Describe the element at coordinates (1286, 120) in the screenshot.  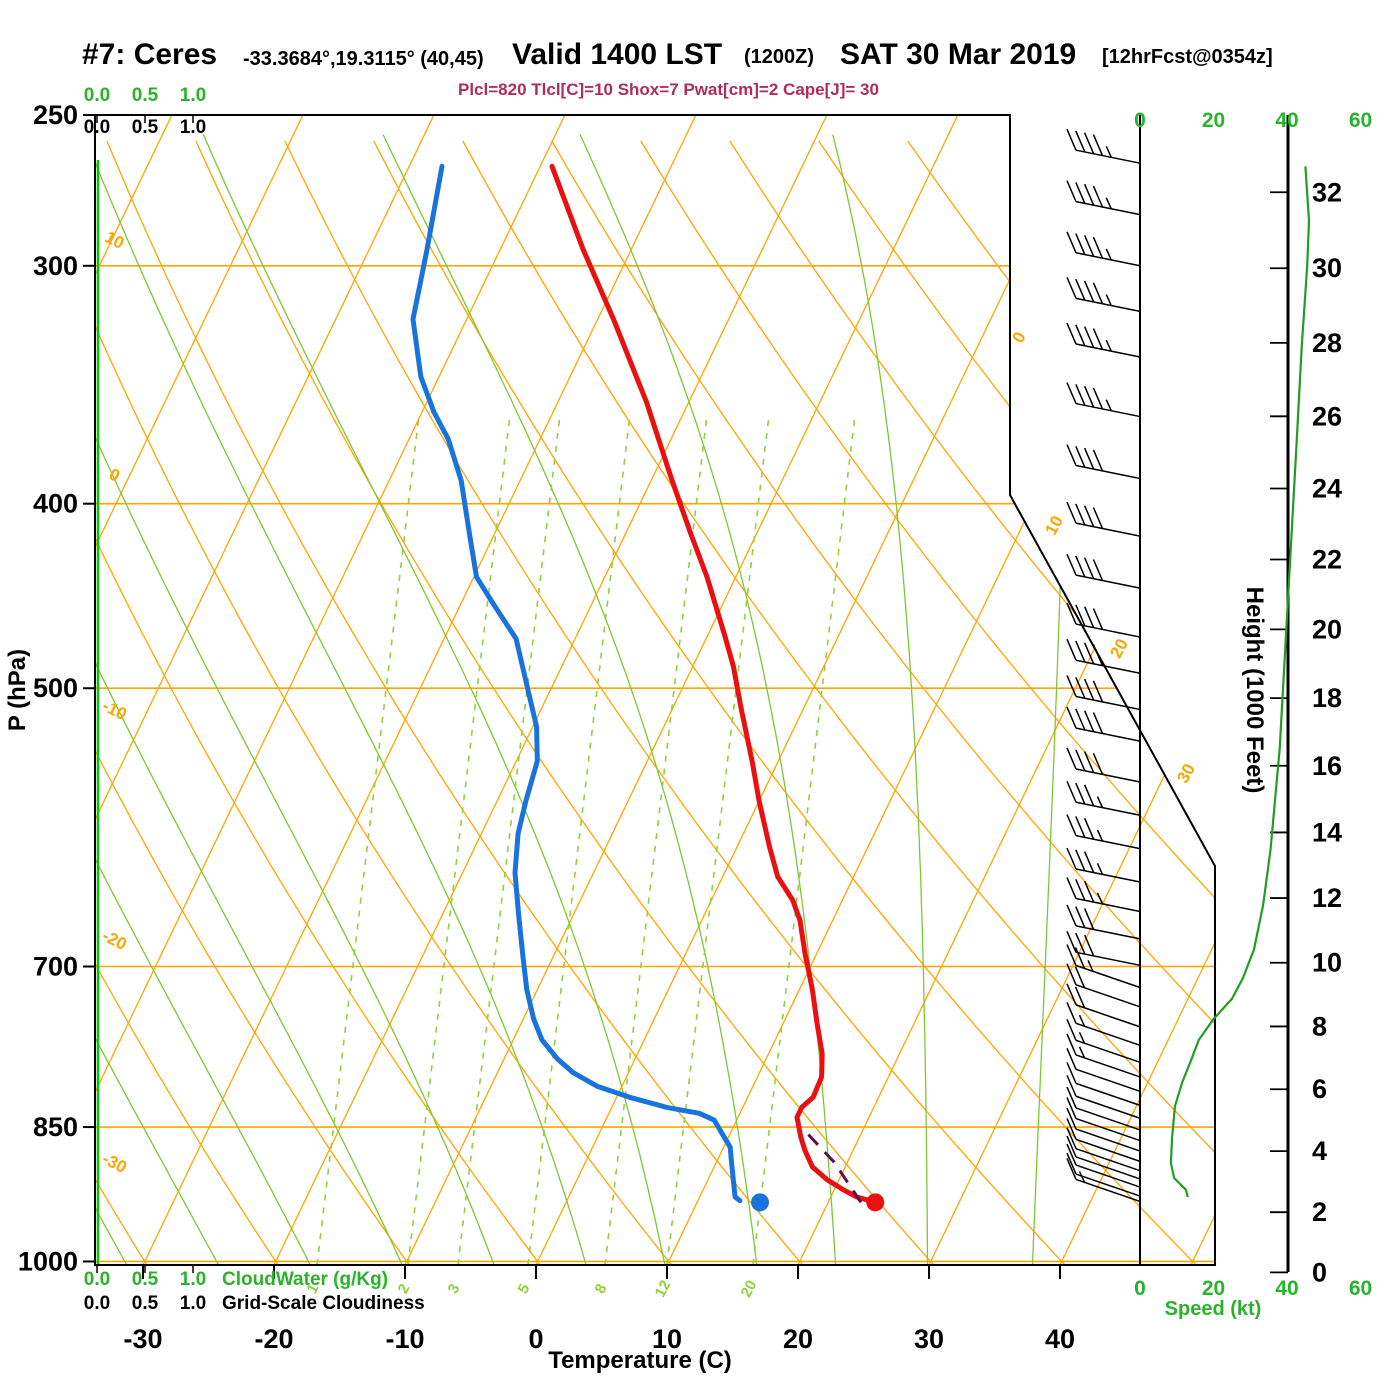
I see `speed-scale-top-label: 40` at that location.